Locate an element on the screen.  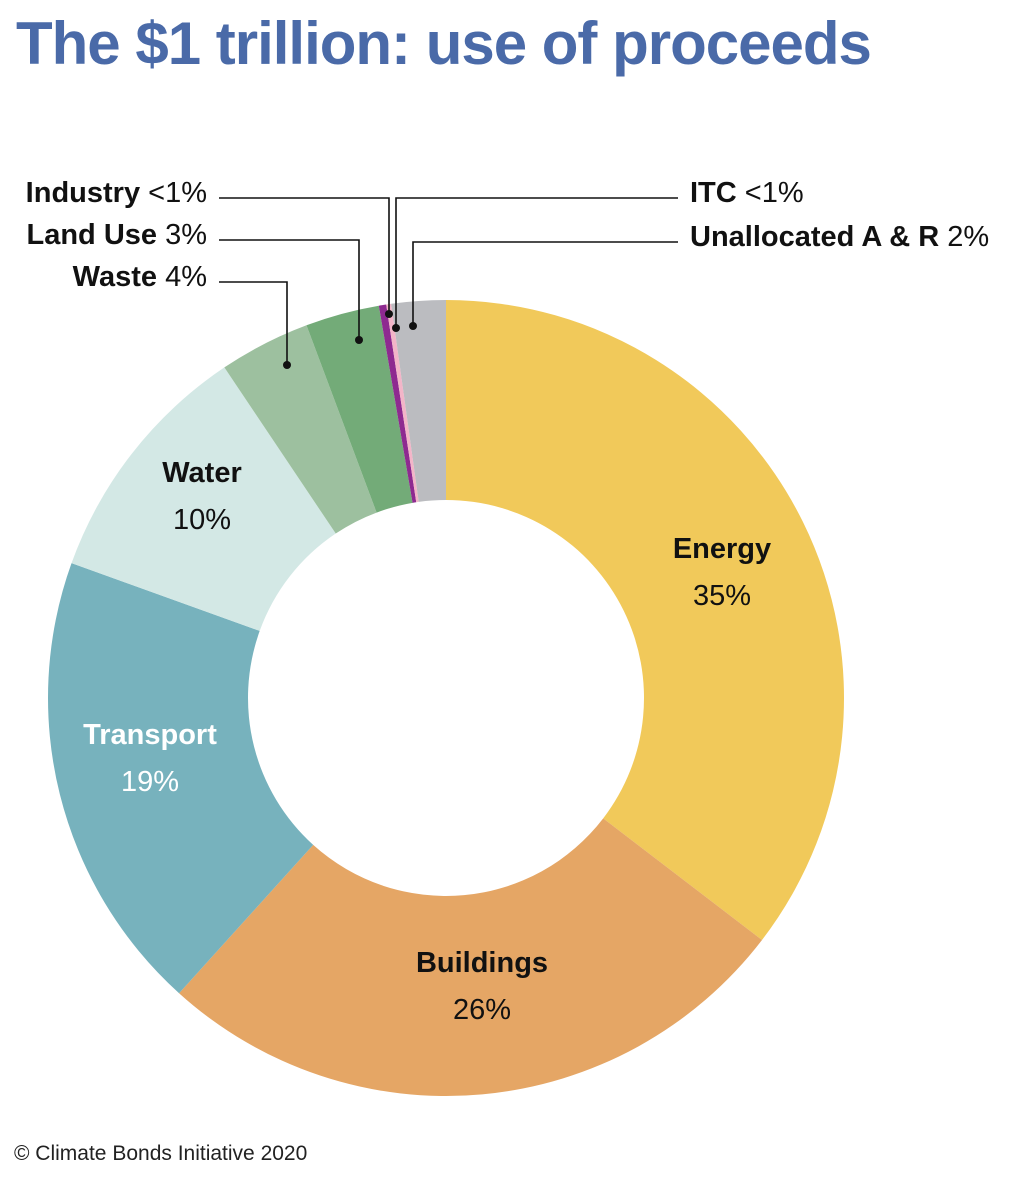
slice-industry is located at coordinates (397, 403).